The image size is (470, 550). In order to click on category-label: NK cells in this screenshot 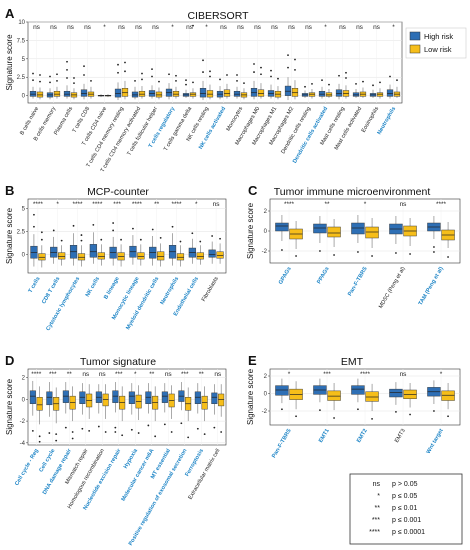, I will do `click(93, 287)`.